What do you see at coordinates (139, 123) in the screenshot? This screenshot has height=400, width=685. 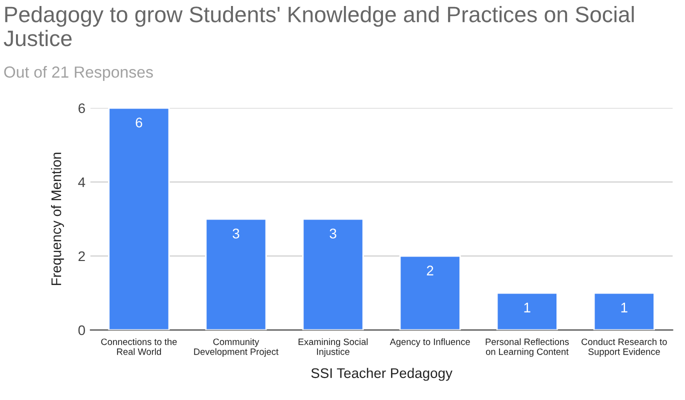 I see `data-label: 6` at bounding box center [139, 123].